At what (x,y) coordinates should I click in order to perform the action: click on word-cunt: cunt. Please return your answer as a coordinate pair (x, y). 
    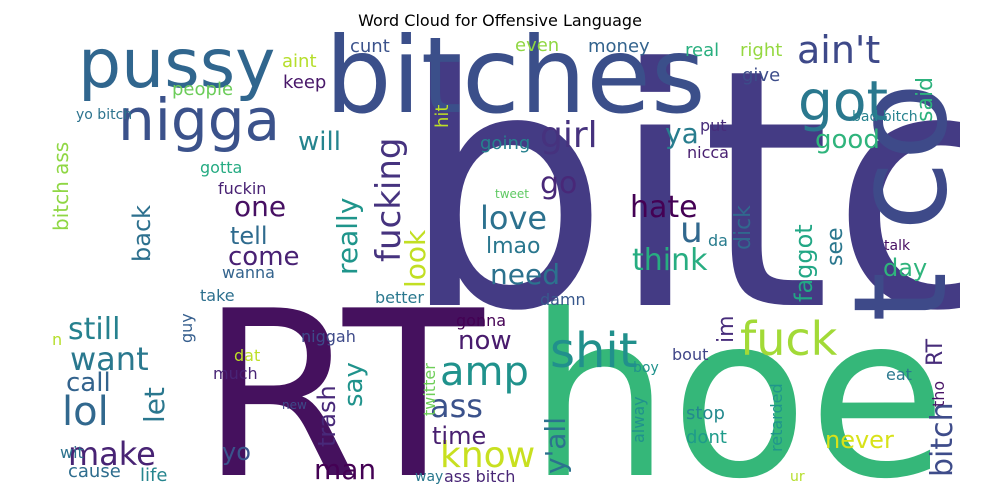
    Looking at the image, I should click on (370, 46).